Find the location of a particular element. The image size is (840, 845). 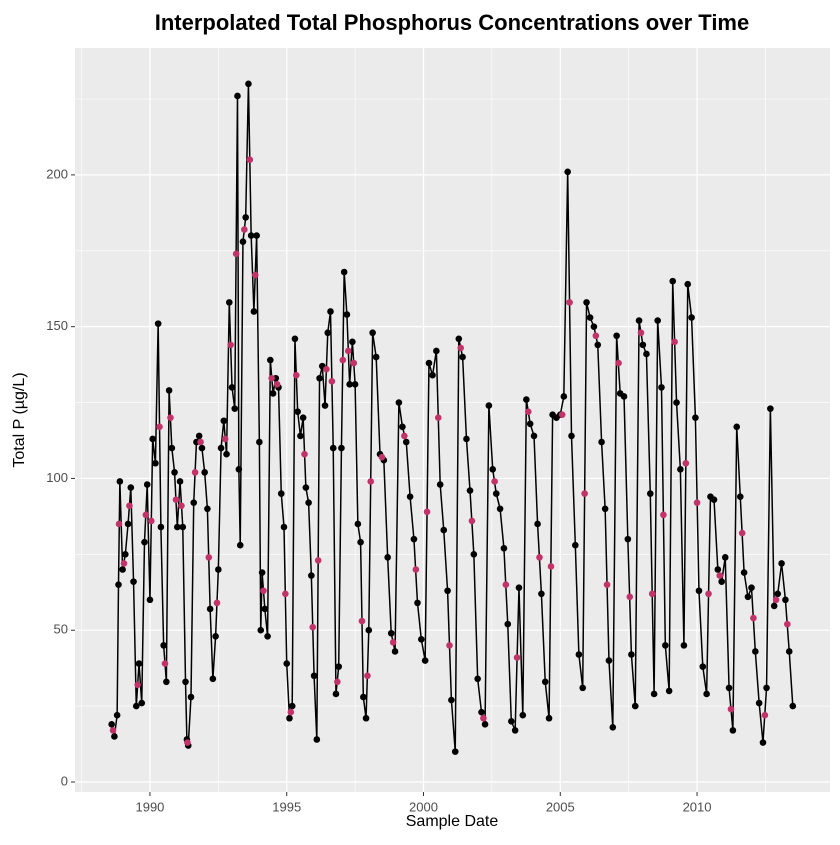

x-tick-label: 1990 is located at coordinates (149, 806).